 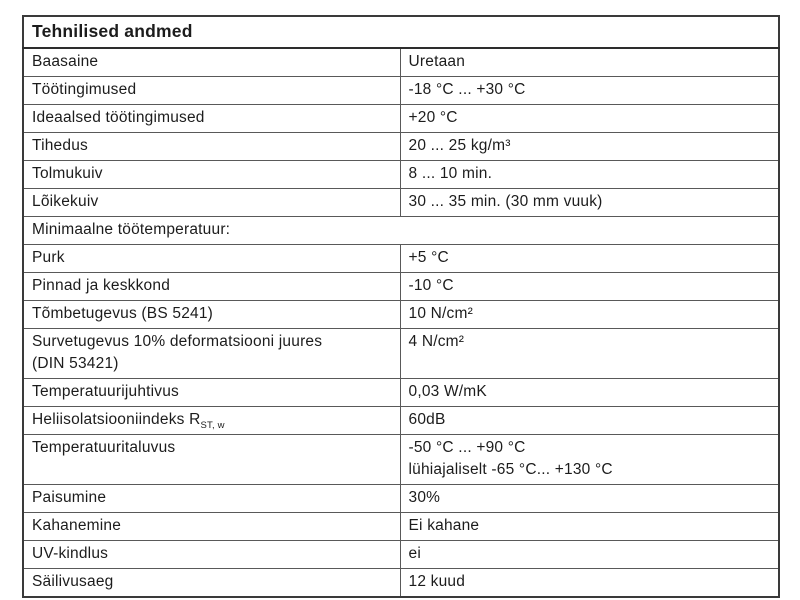 I want to click on row-value: -18 °C ... +30 °C, so click(x=589, y=90).